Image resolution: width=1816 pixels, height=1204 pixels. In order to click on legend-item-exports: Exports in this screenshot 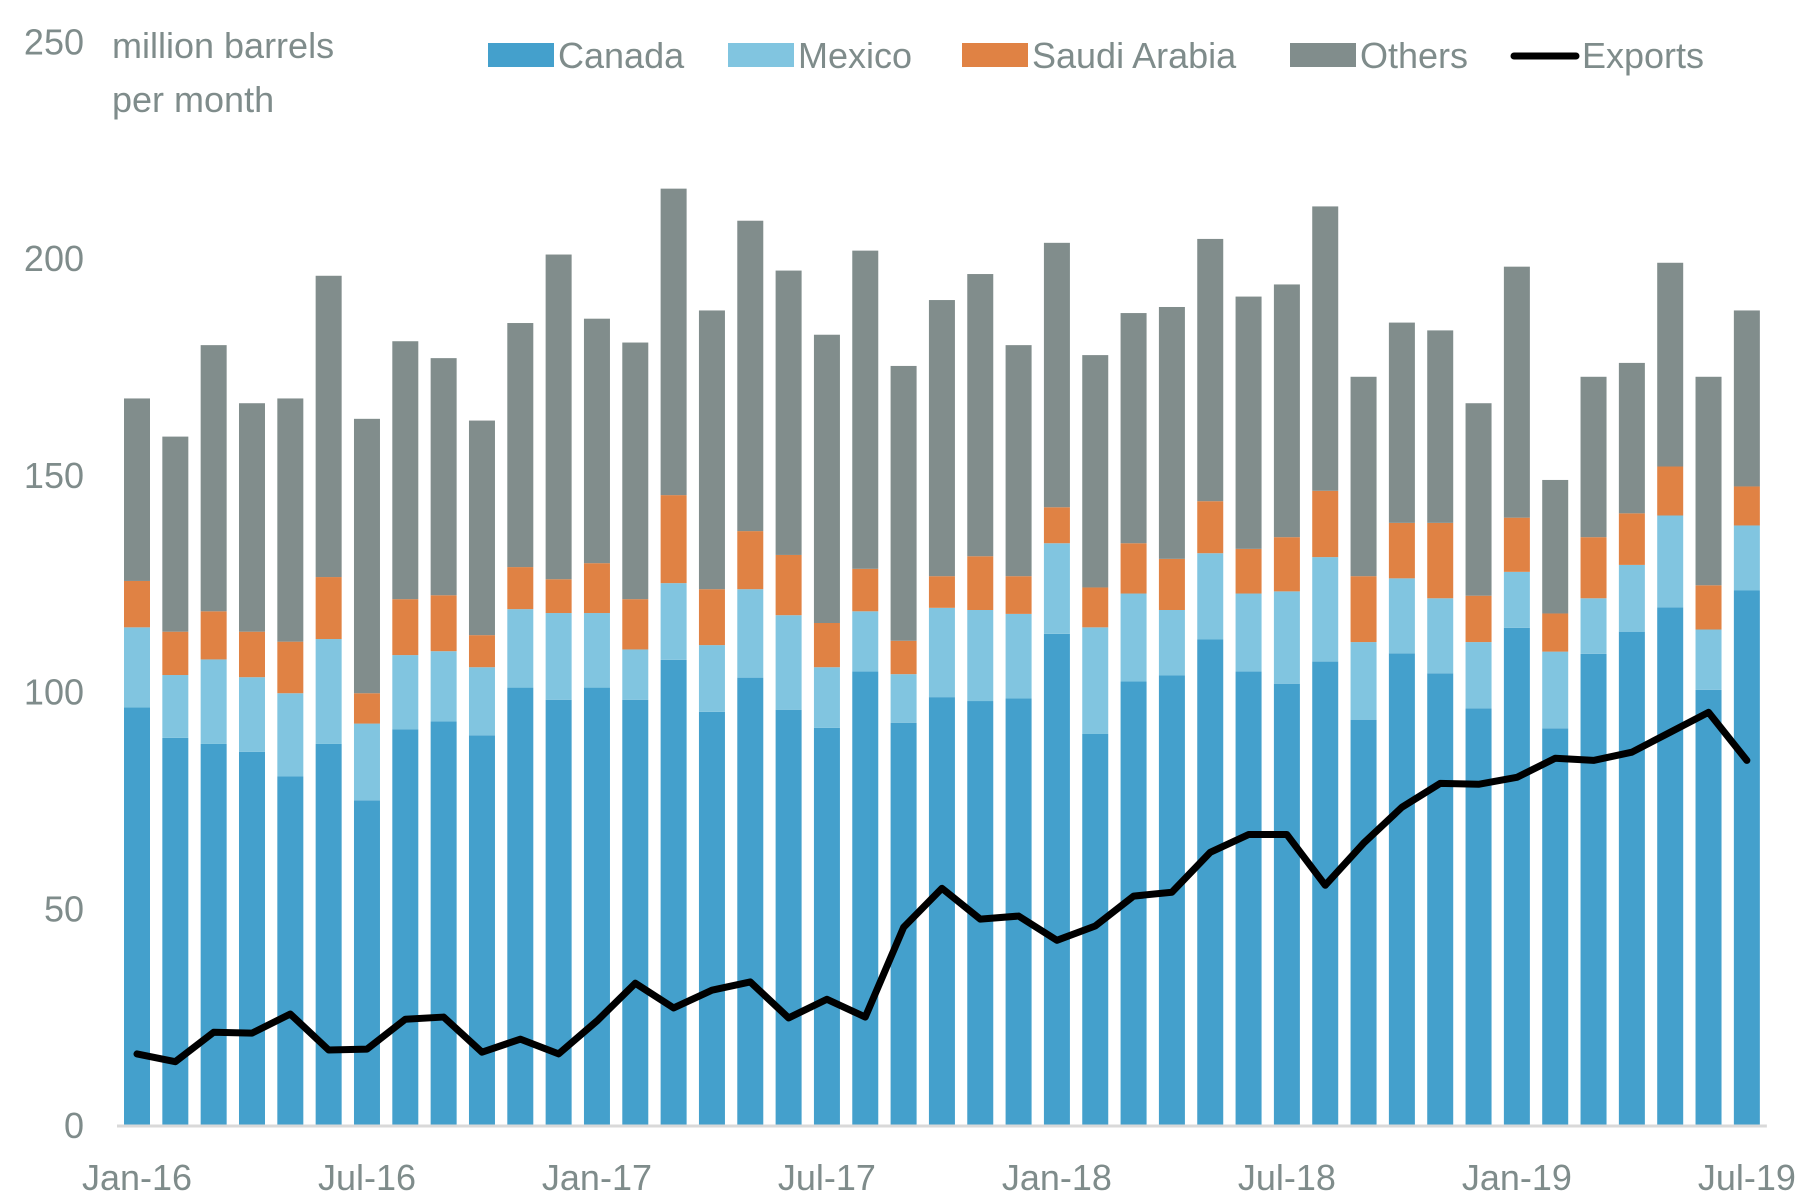, I will do `click(1607, 55)`.